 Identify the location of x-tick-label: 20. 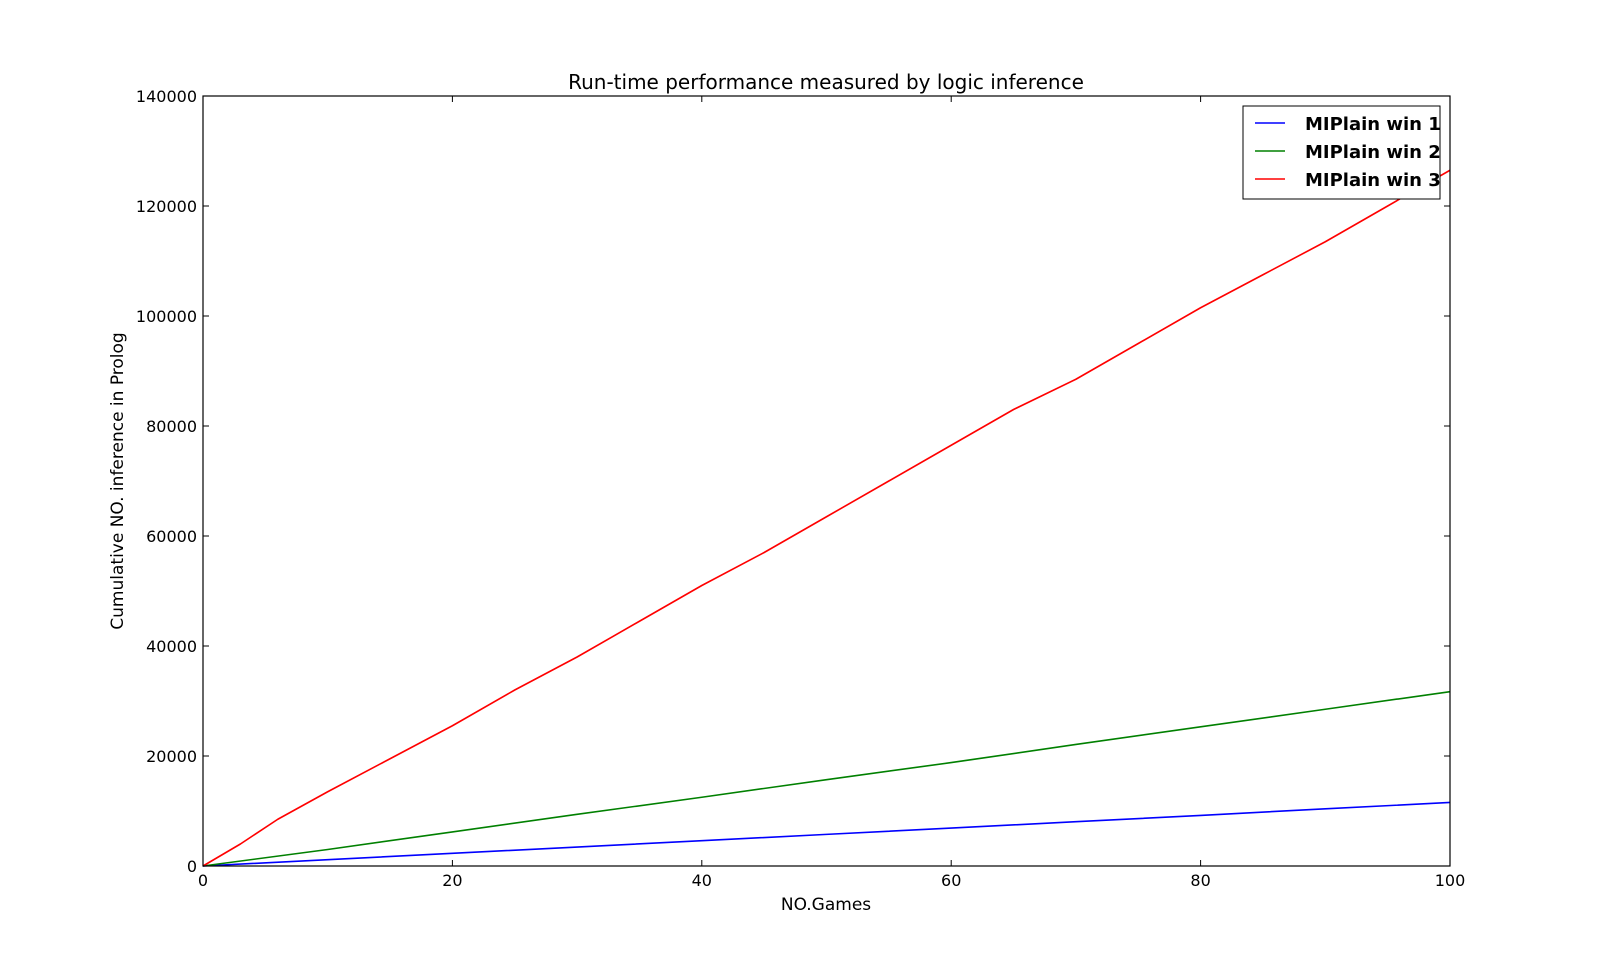
(452, 880).